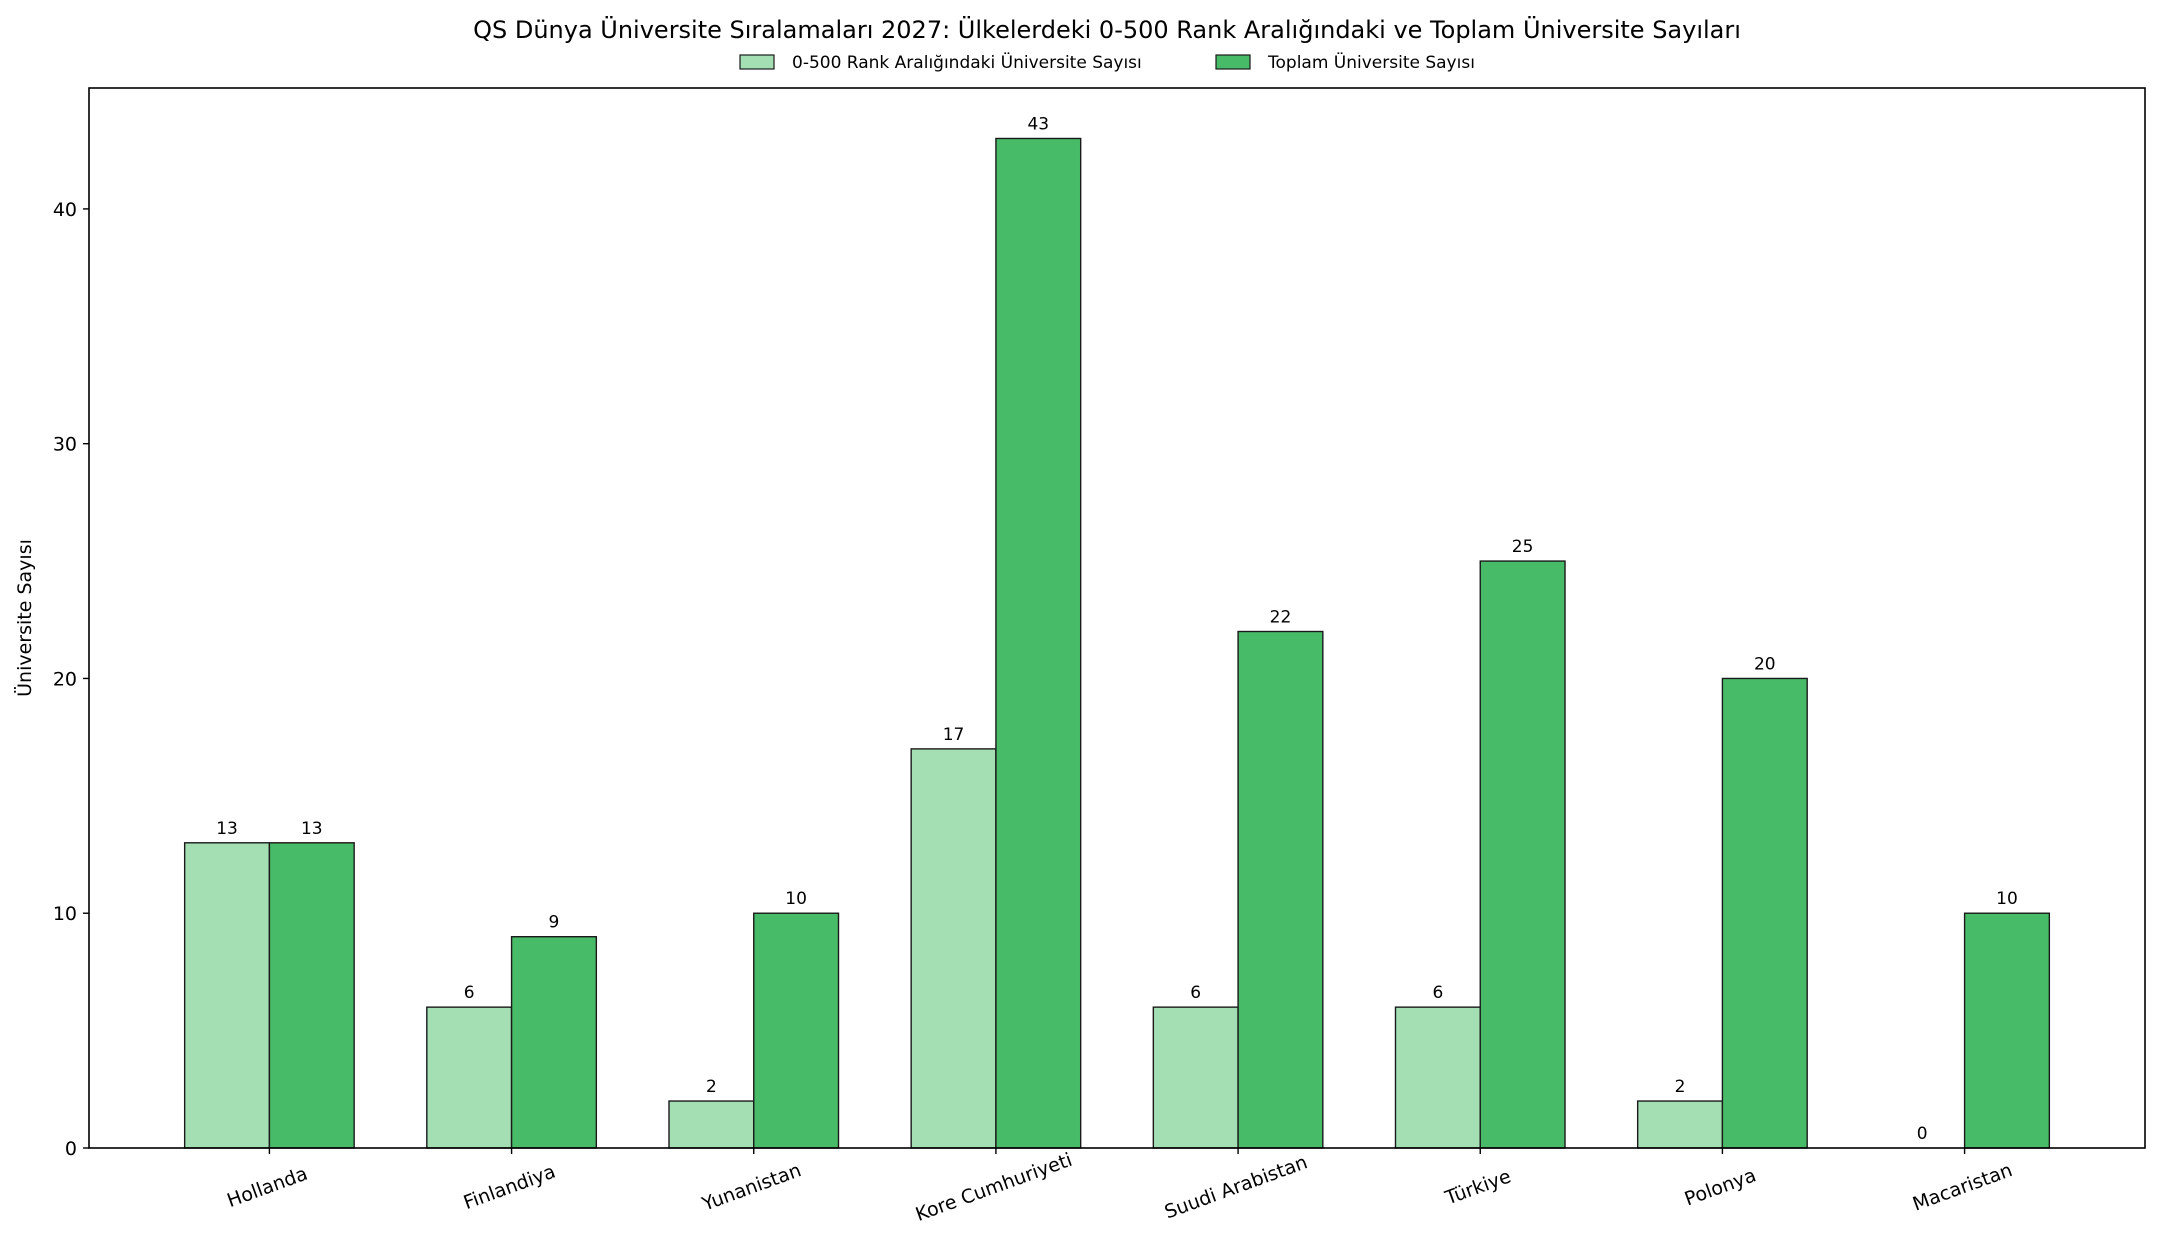 This screenshot has height=1259, width=2160. I want to click on data-label: 20, so click(1765, 664).